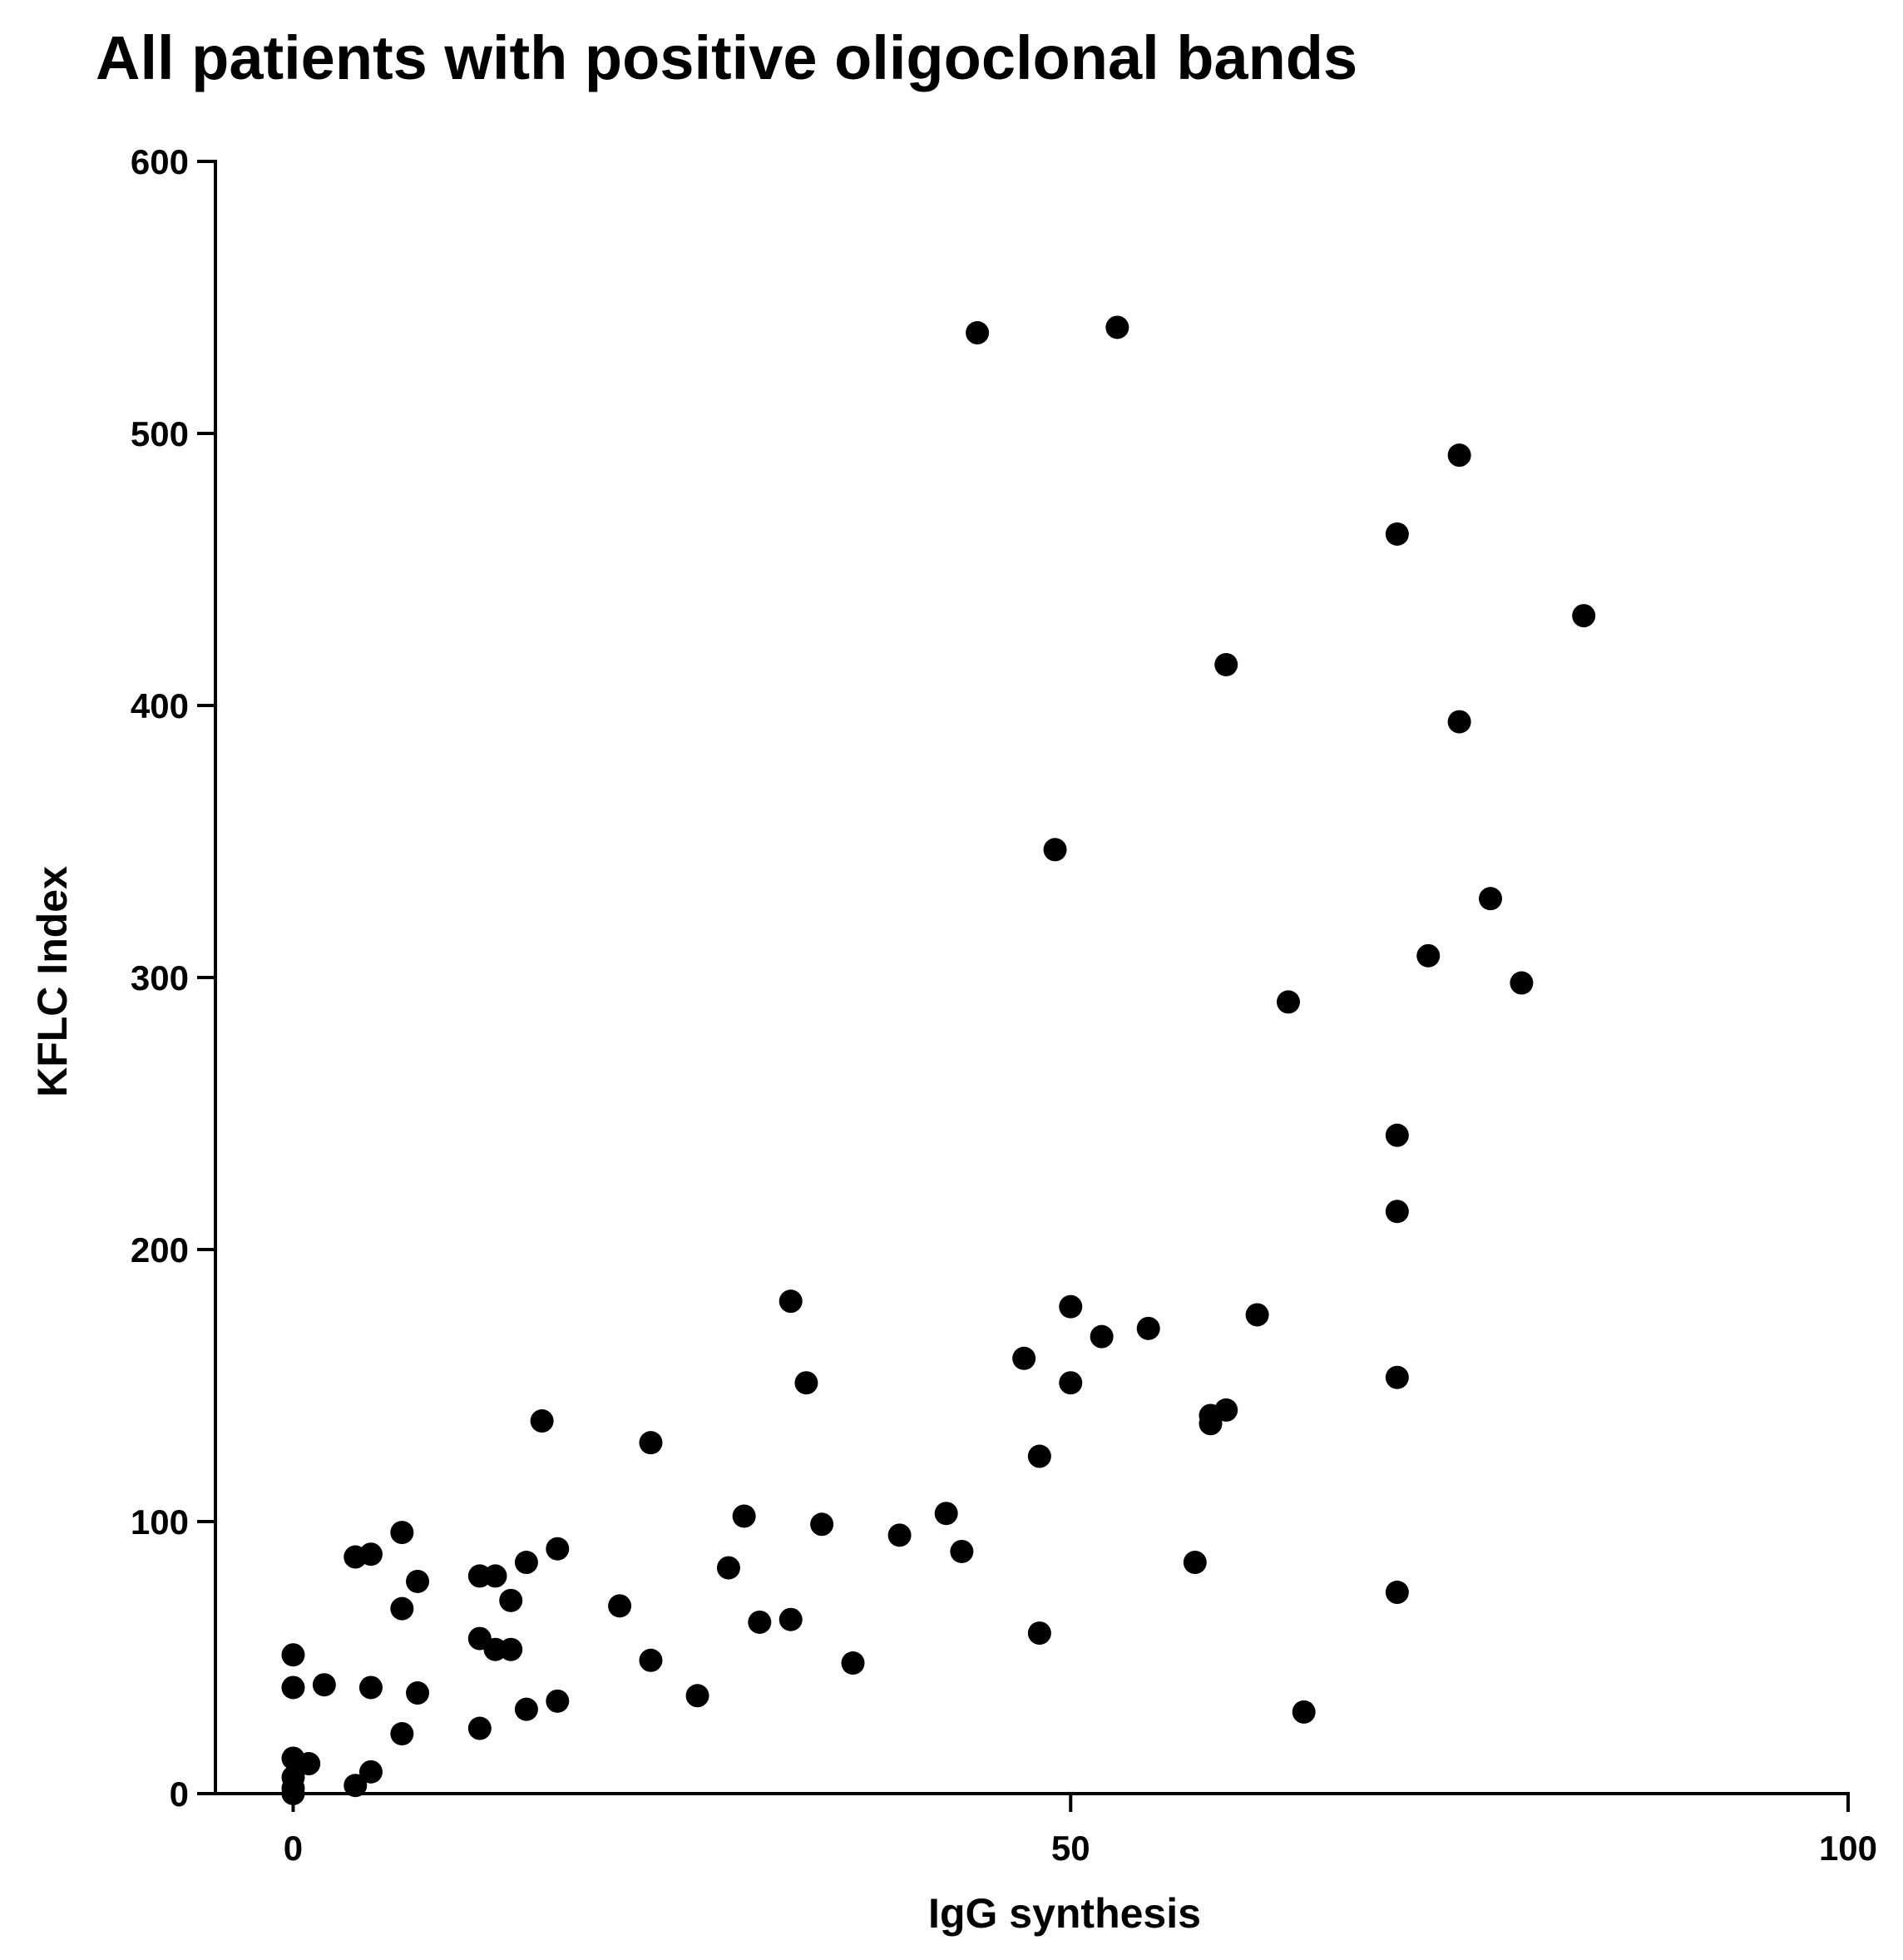 Image resolution: width=1903 pixels, height=1960 pixels. What do you see at coordinates (179, 1794) in the screenshot?
I see `y-tick-label: 0` at bounding box center [179, 1794].